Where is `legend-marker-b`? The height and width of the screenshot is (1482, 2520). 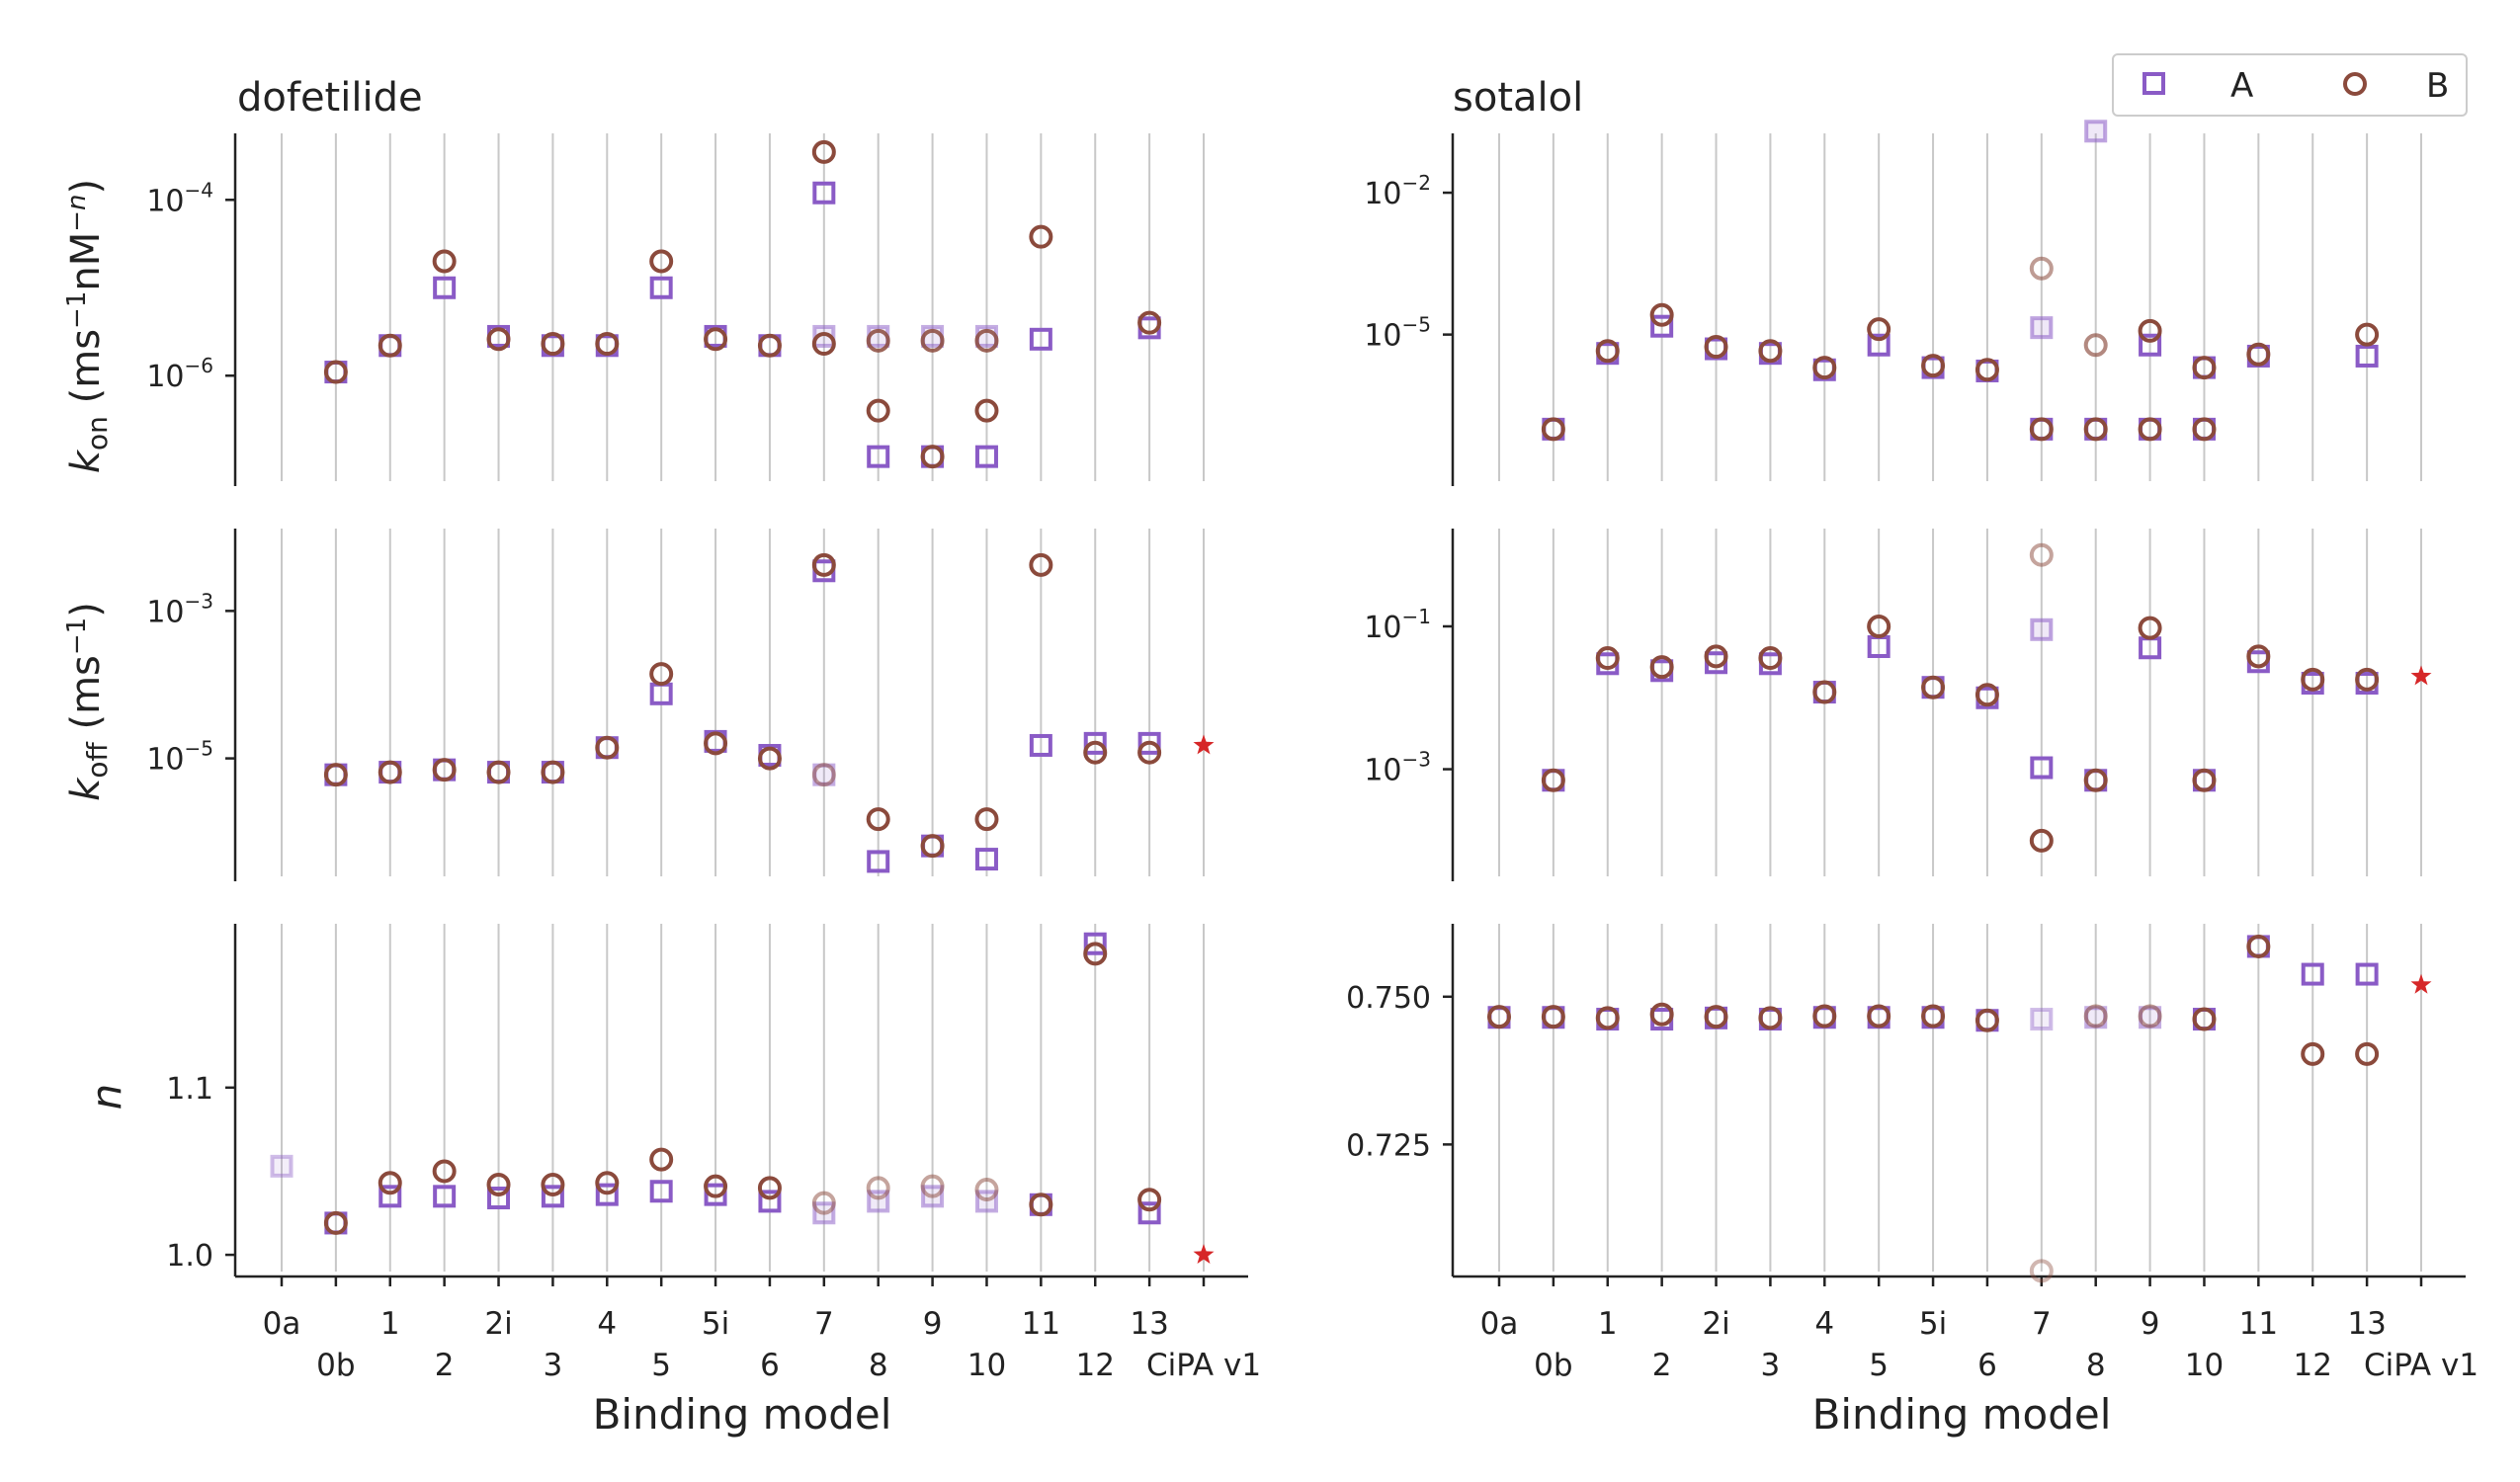
legend-marker-b is located at coordinates (2355, 84).